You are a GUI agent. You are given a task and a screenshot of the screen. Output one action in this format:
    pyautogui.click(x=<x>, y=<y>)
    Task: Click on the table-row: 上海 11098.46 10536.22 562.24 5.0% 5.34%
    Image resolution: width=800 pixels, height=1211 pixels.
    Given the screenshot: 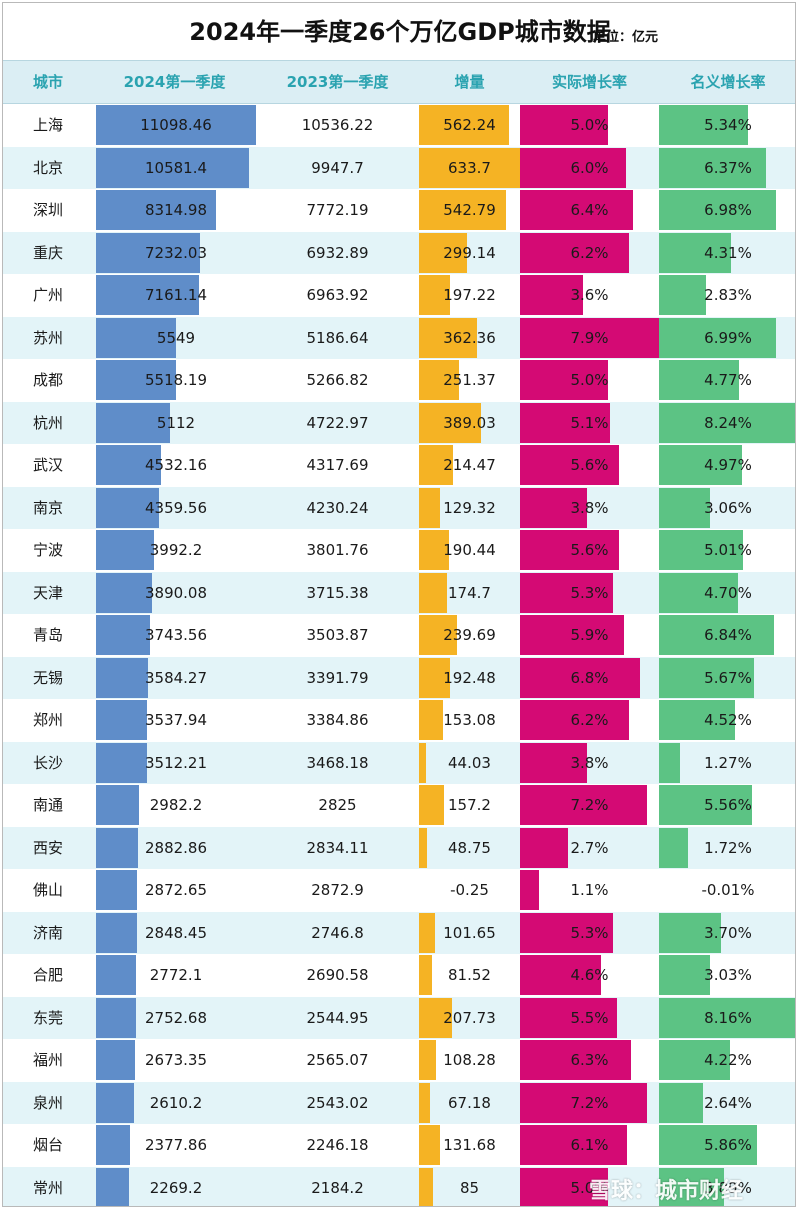 What is the action you would take?
    pyautogui.click(x=399, y=125)
    